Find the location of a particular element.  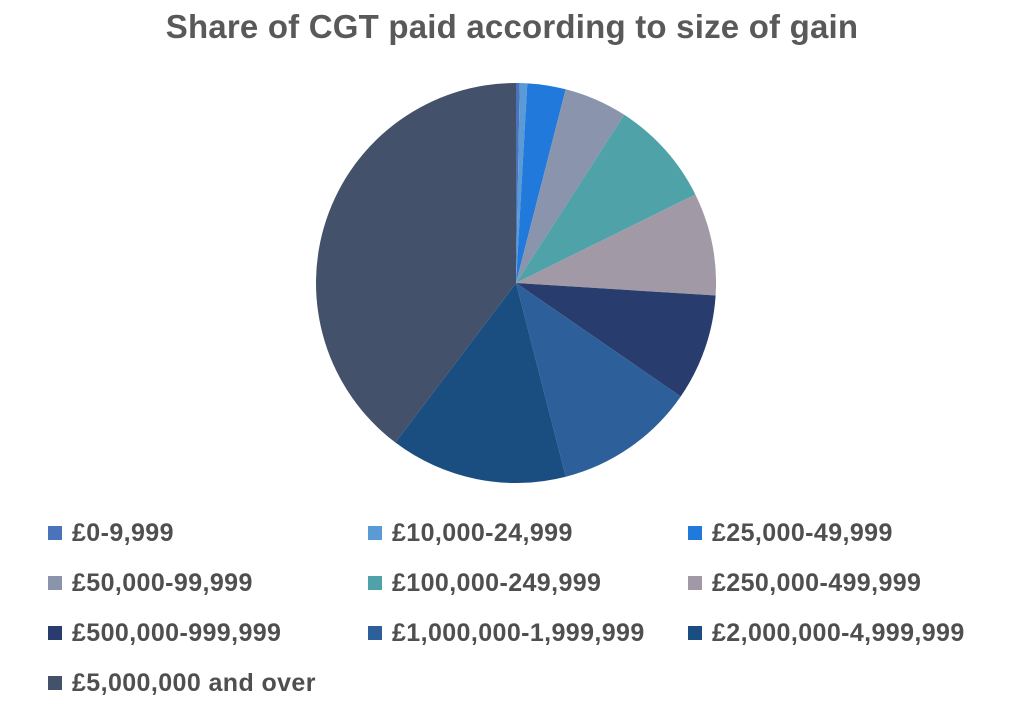

legend-label: £0-9,999 is located at coordinates (123, 532).